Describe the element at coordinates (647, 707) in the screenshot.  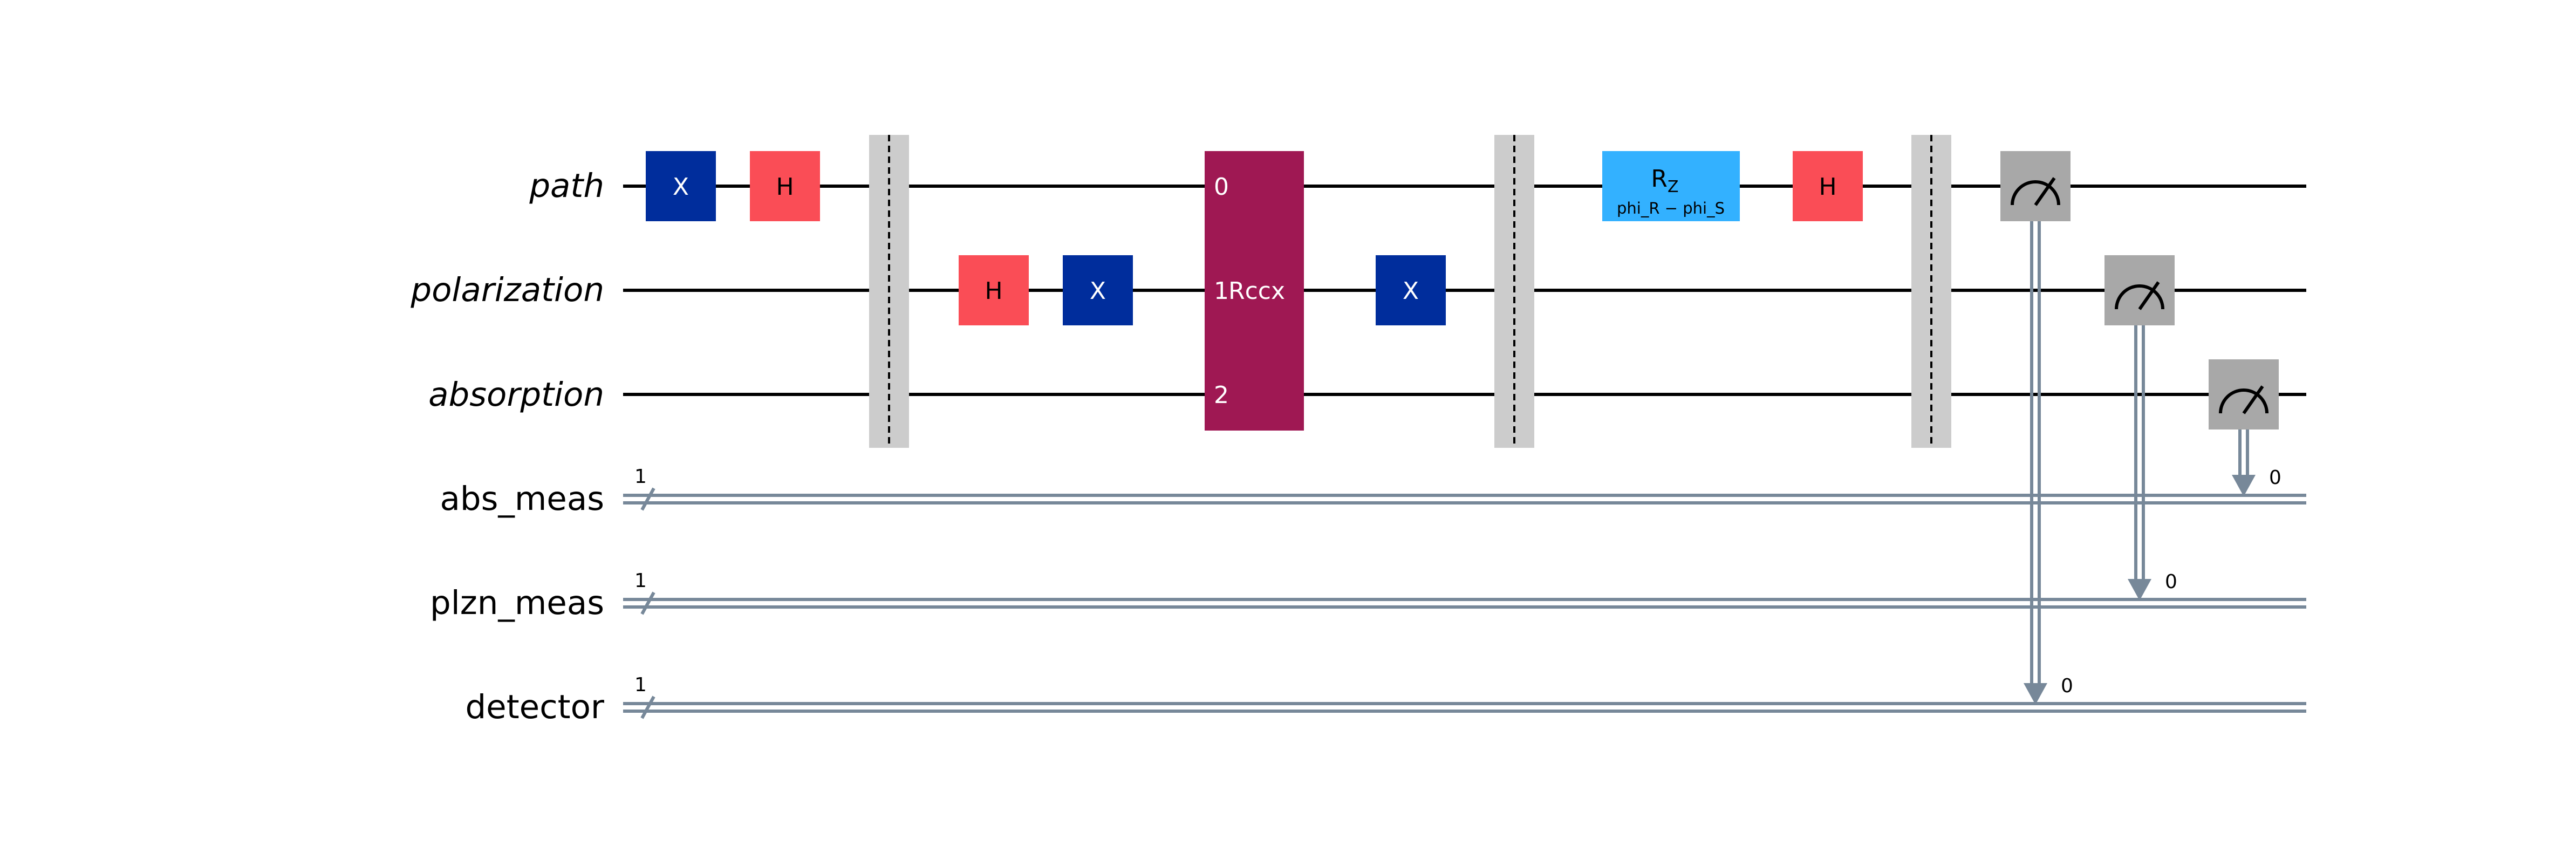
I see `bundle-slash-detector` at that location.